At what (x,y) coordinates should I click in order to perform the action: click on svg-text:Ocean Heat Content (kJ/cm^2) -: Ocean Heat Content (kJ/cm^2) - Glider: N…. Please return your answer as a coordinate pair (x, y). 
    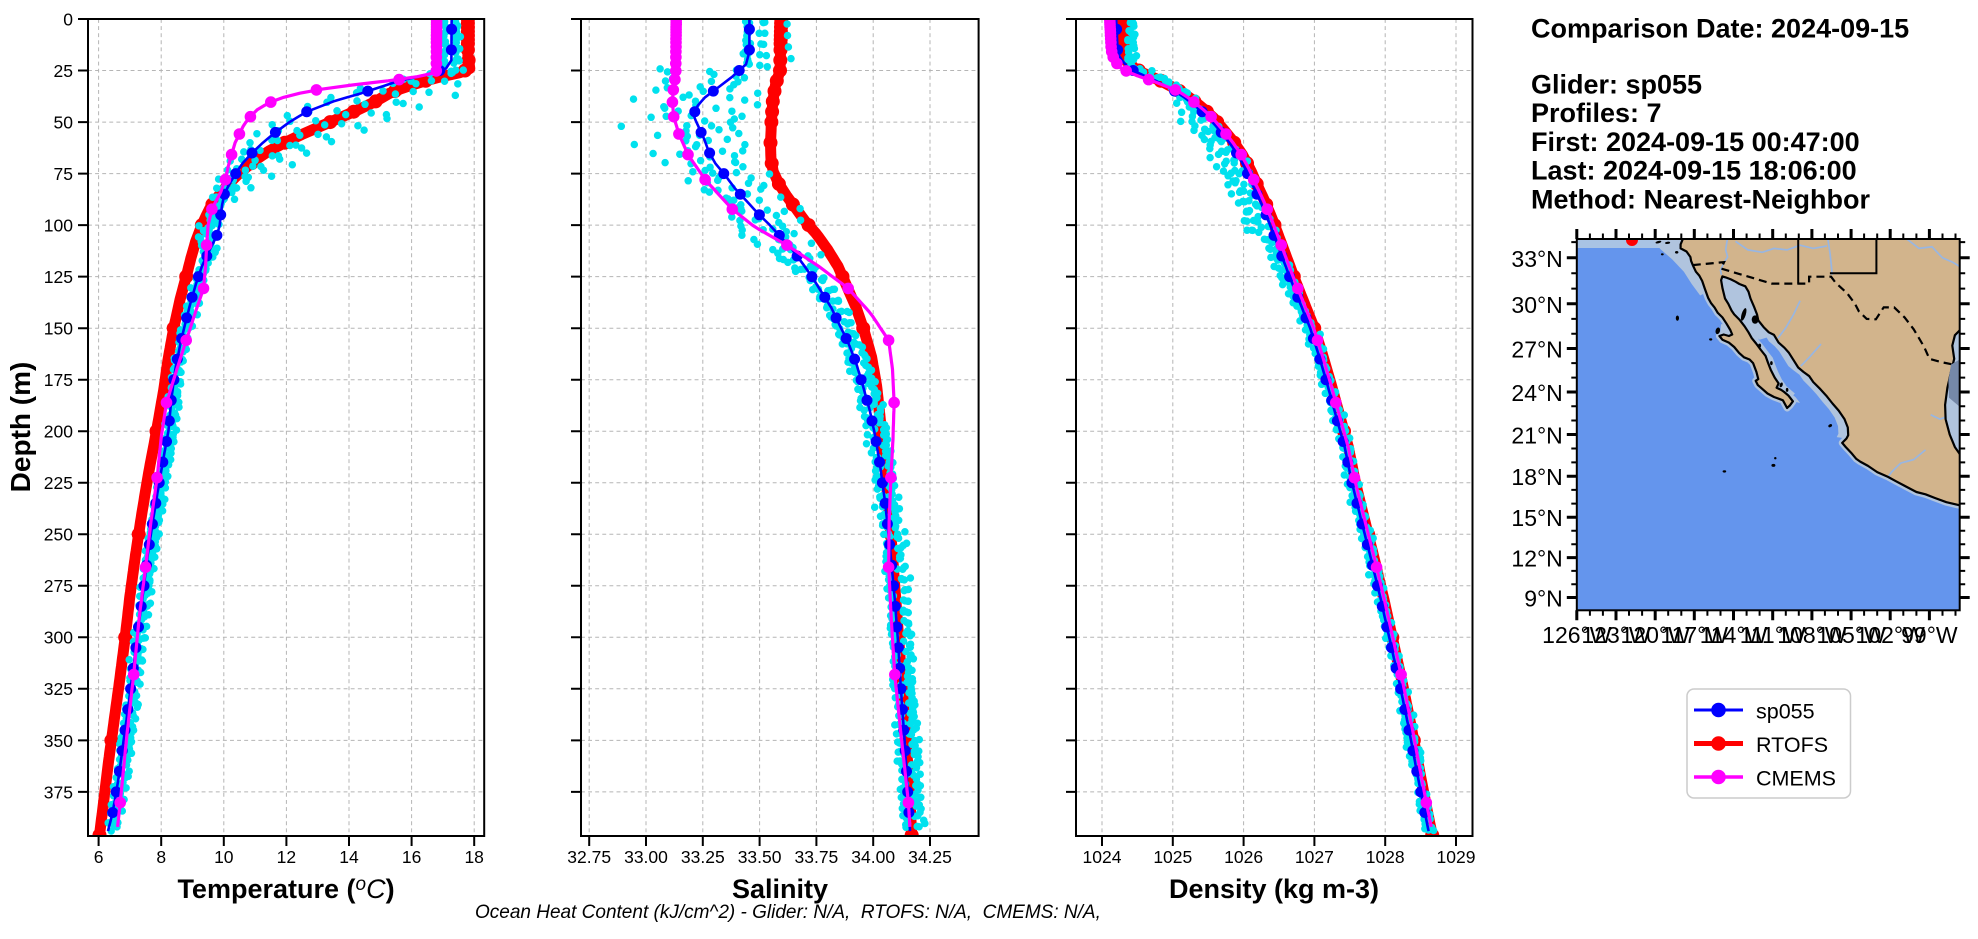
    Looking at the image, I should click on (788, 912).